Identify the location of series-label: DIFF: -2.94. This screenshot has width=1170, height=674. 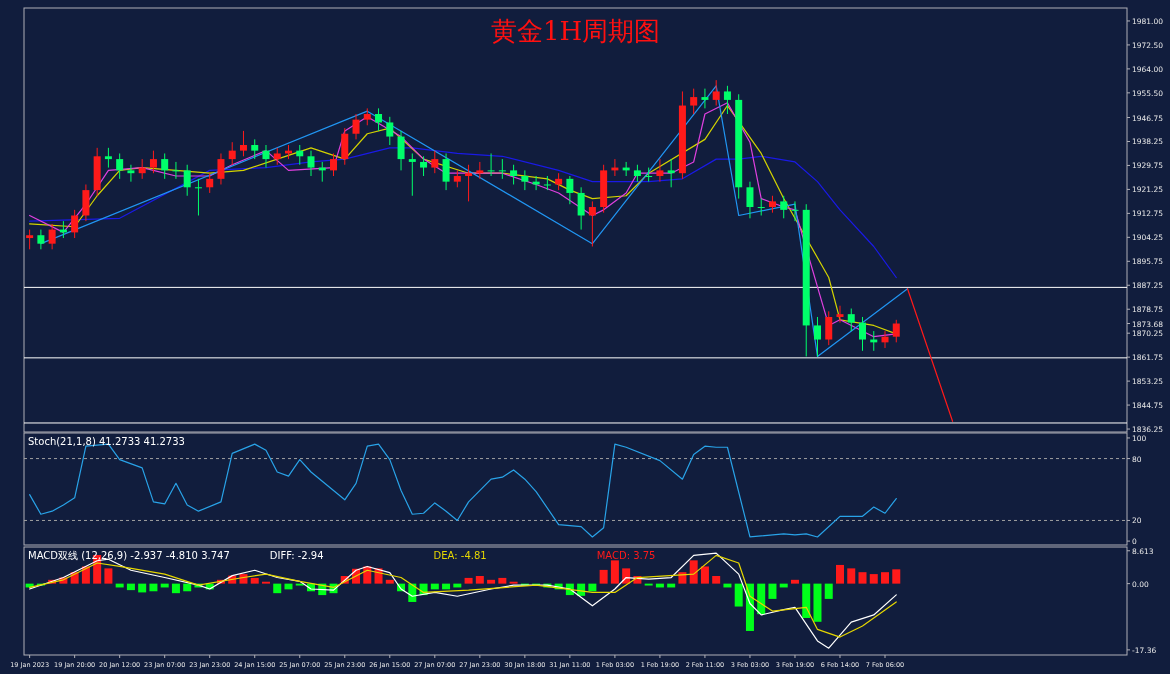
(296, 555).